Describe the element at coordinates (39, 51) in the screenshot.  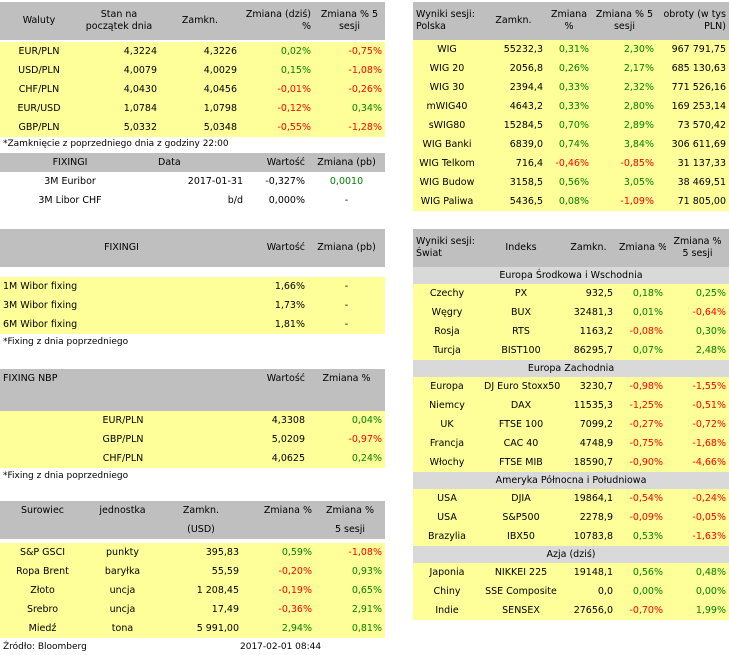
I see `currency-name: EUR/PLN` at that location.